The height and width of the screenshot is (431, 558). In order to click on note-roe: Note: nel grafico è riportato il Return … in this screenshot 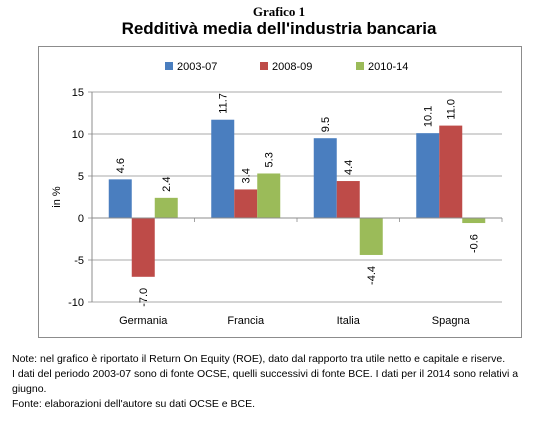, I will do `click(259, 359)`.